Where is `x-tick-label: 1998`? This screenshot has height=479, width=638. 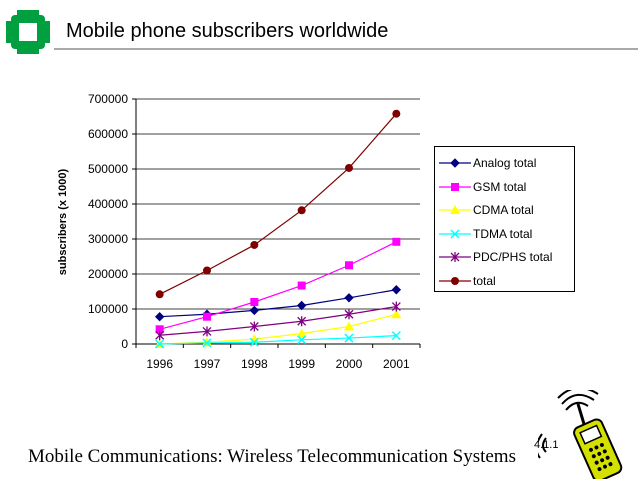 x-tick-label: 1998 is located at coordinates (254, 364).